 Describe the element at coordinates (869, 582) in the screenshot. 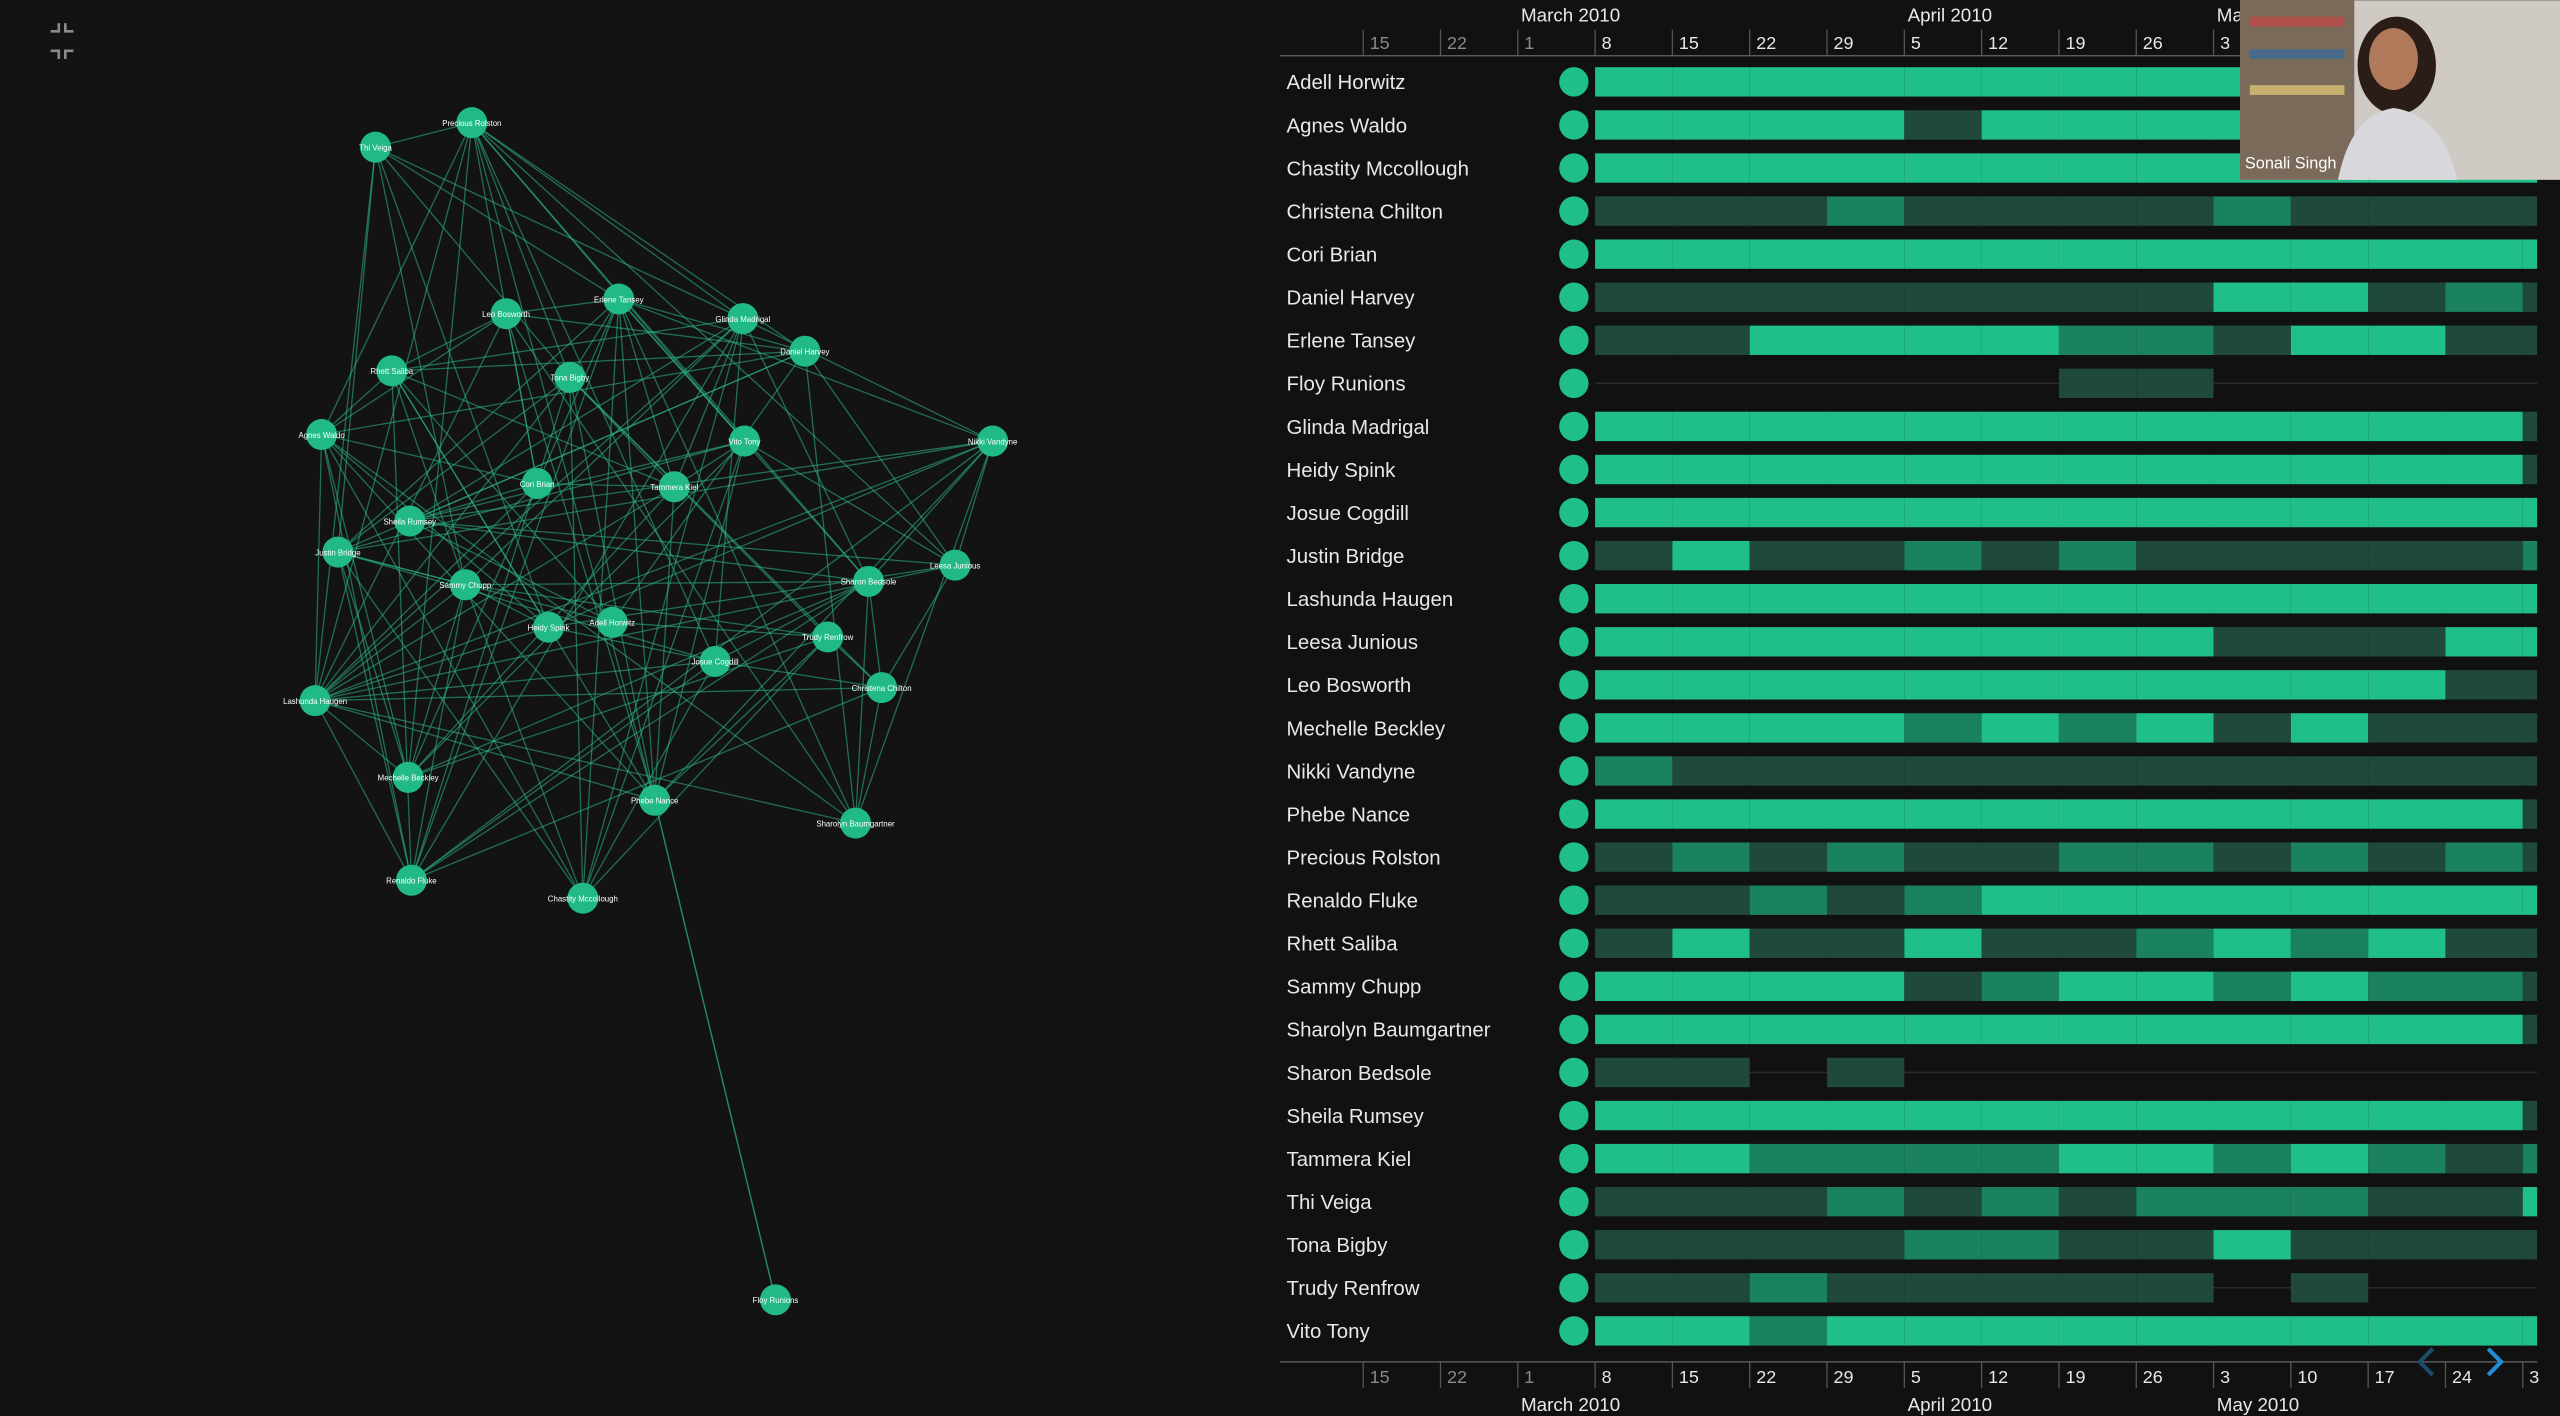

I see `node-label: Sharon Bedsole` at that location.